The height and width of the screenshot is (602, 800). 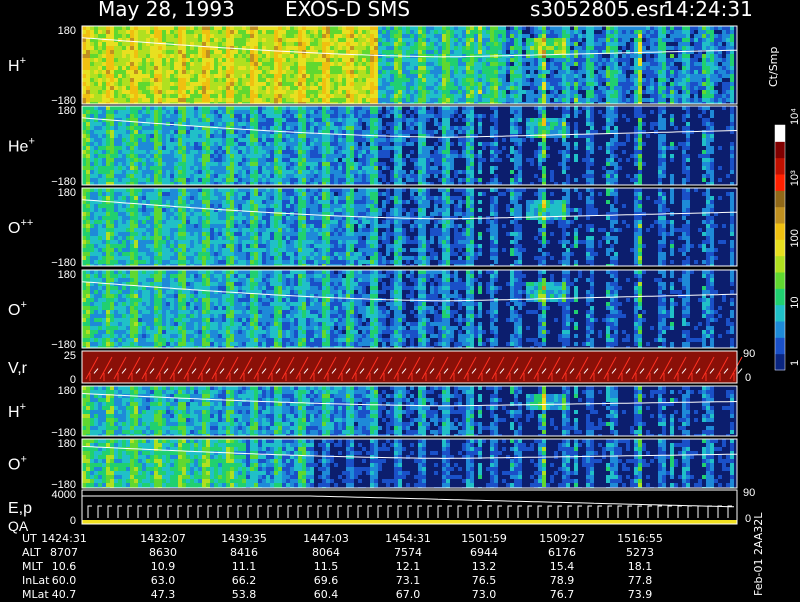 I want to click on footer-cell: 53.8, so click(x=244, y=594).